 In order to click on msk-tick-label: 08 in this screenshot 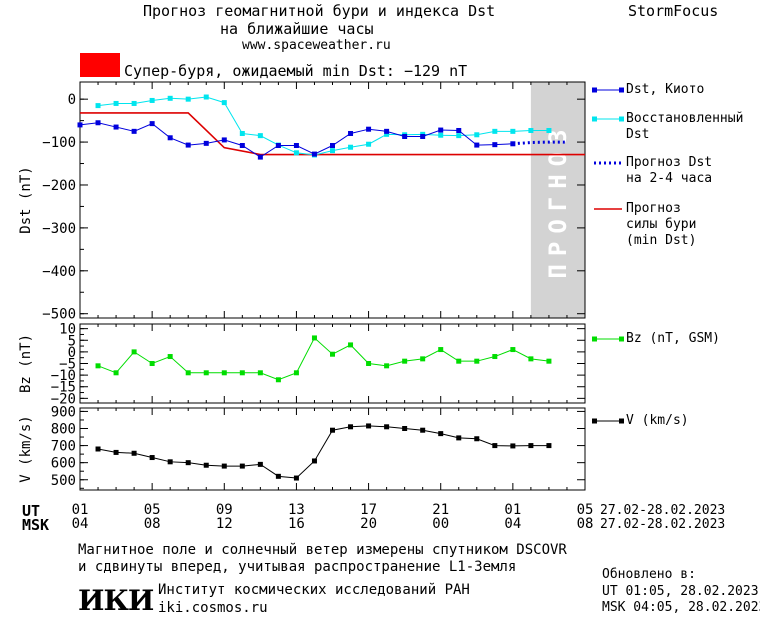, I will do `click(585, 524)`.